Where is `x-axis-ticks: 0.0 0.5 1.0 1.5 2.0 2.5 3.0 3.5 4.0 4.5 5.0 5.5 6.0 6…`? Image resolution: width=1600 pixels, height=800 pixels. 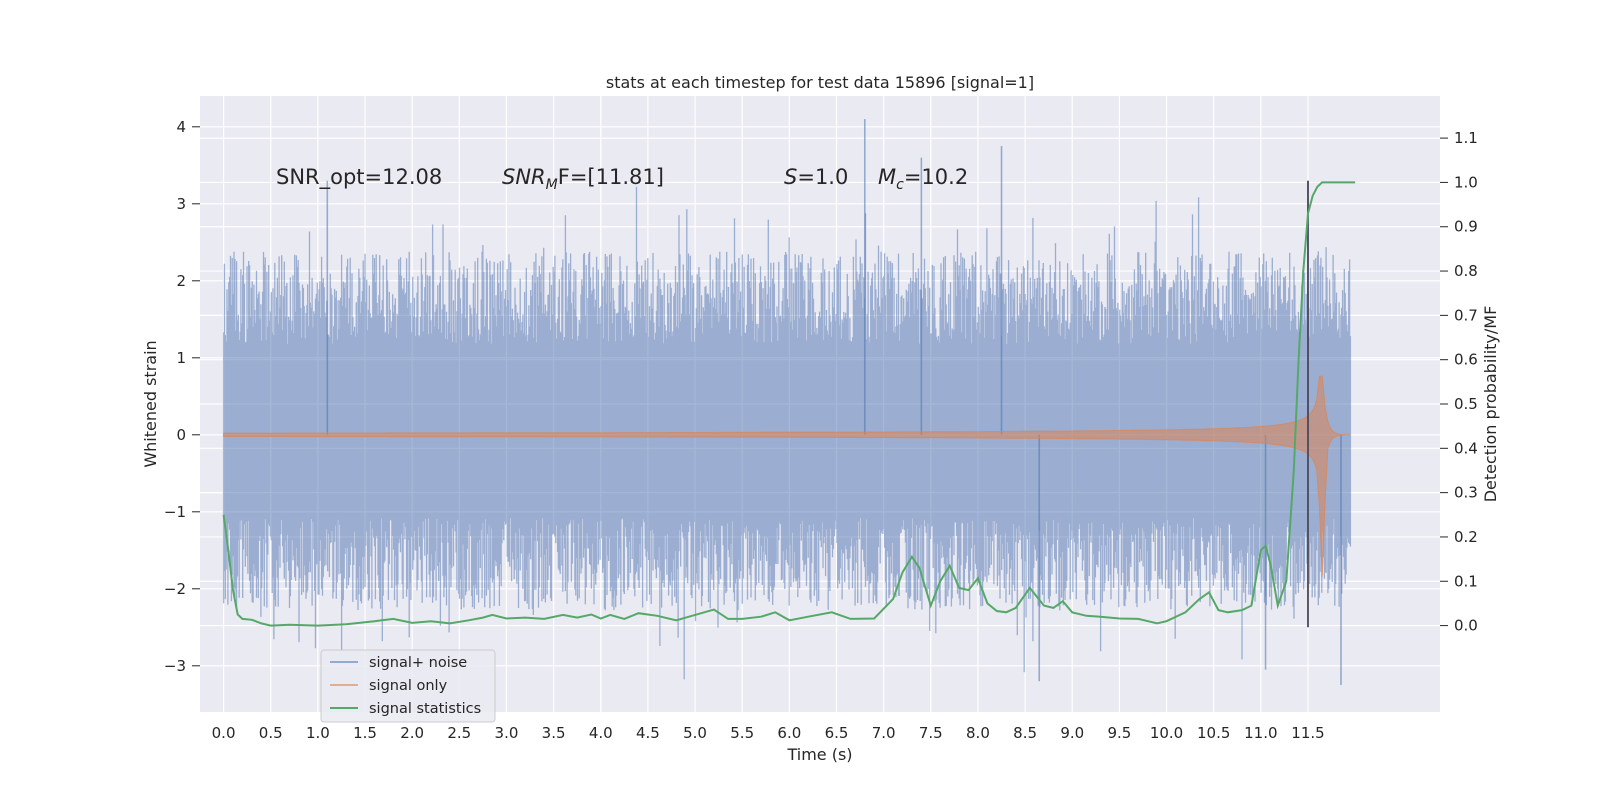 x-axis-ticks: 0.0 0.5 1.0 1.5 2.0 2.5 3.0 3.5 4.0 4.5 5.0 5.5 6.0 6… is located at coordinates (768, 733).